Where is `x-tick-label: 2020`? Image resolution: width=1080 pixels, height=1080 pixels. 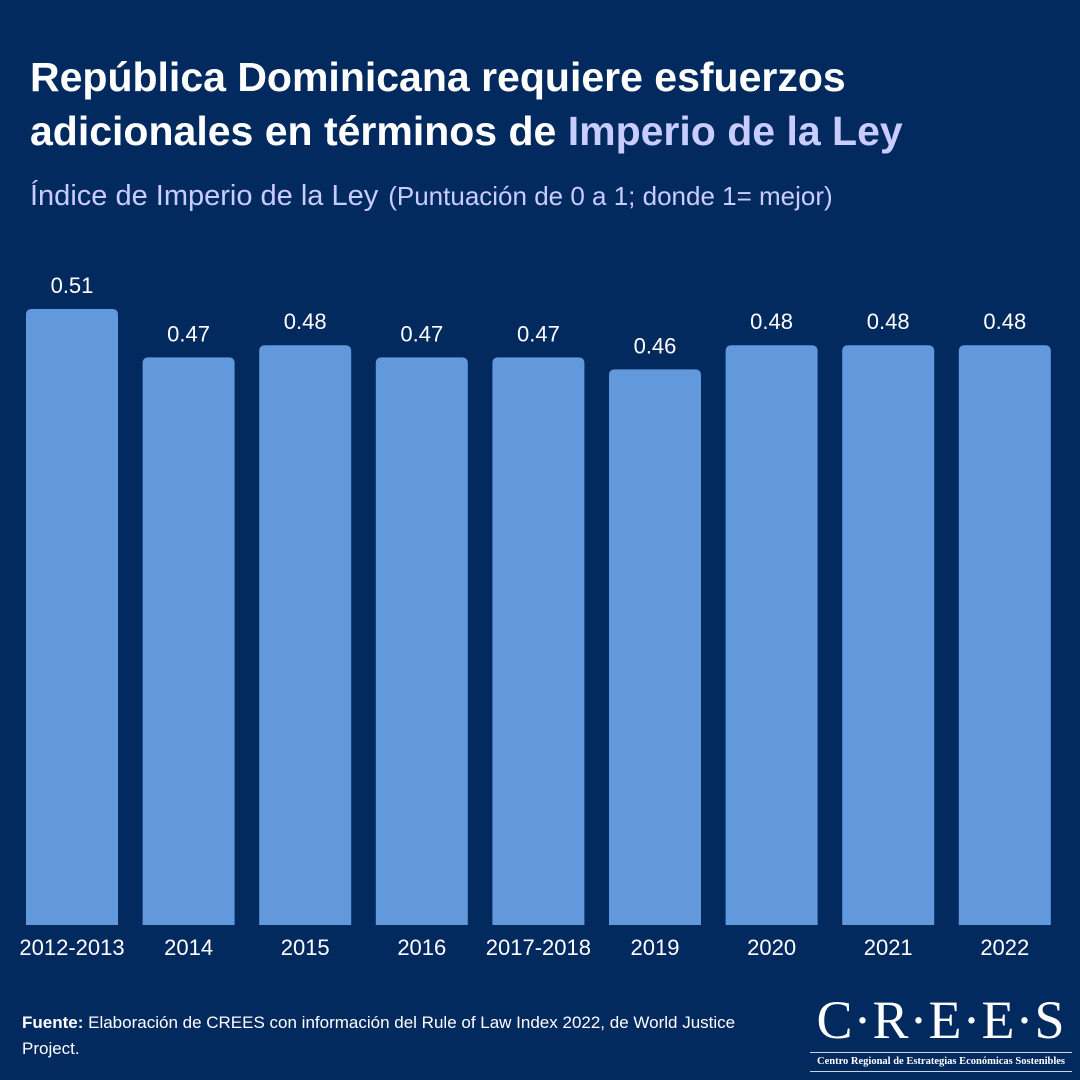
x-tick-label: 2020 is located at coordinates (771, 947).